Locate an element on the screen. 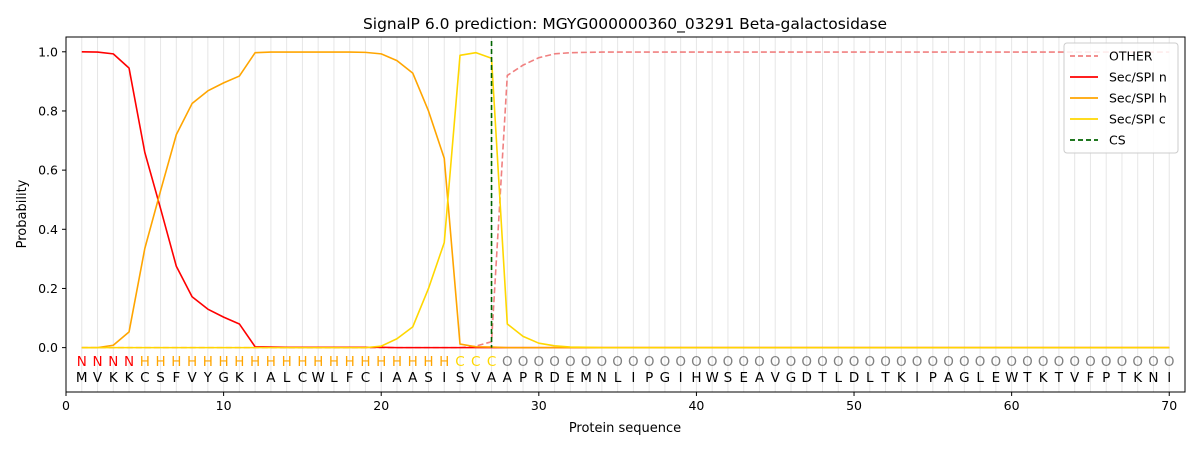 This screenshot has width=1200, height=450. legend-label: Sec/SPI n is located at coordinates (1138, 77).